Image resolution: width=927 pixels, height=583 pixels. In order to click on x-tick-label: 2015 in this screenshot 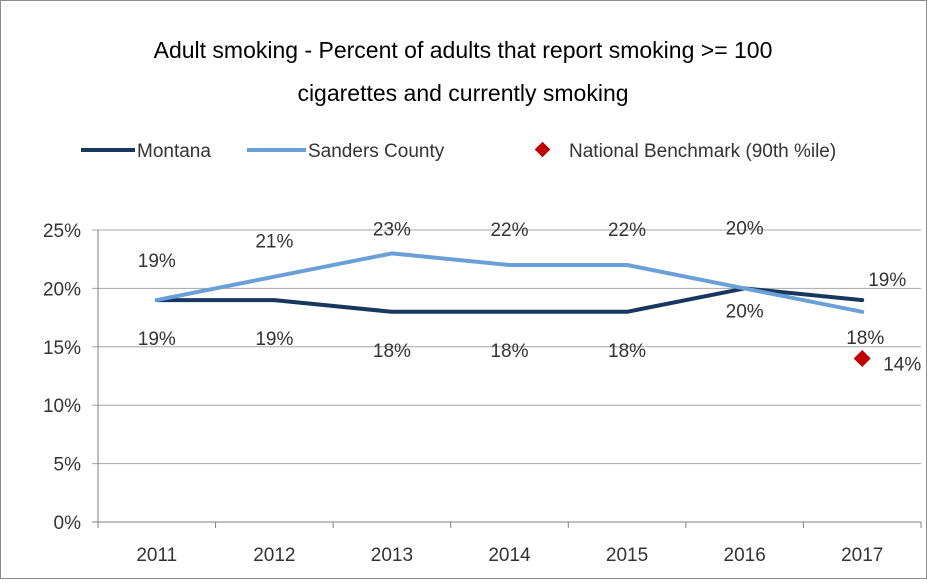, I will do `click(627, 555)`.